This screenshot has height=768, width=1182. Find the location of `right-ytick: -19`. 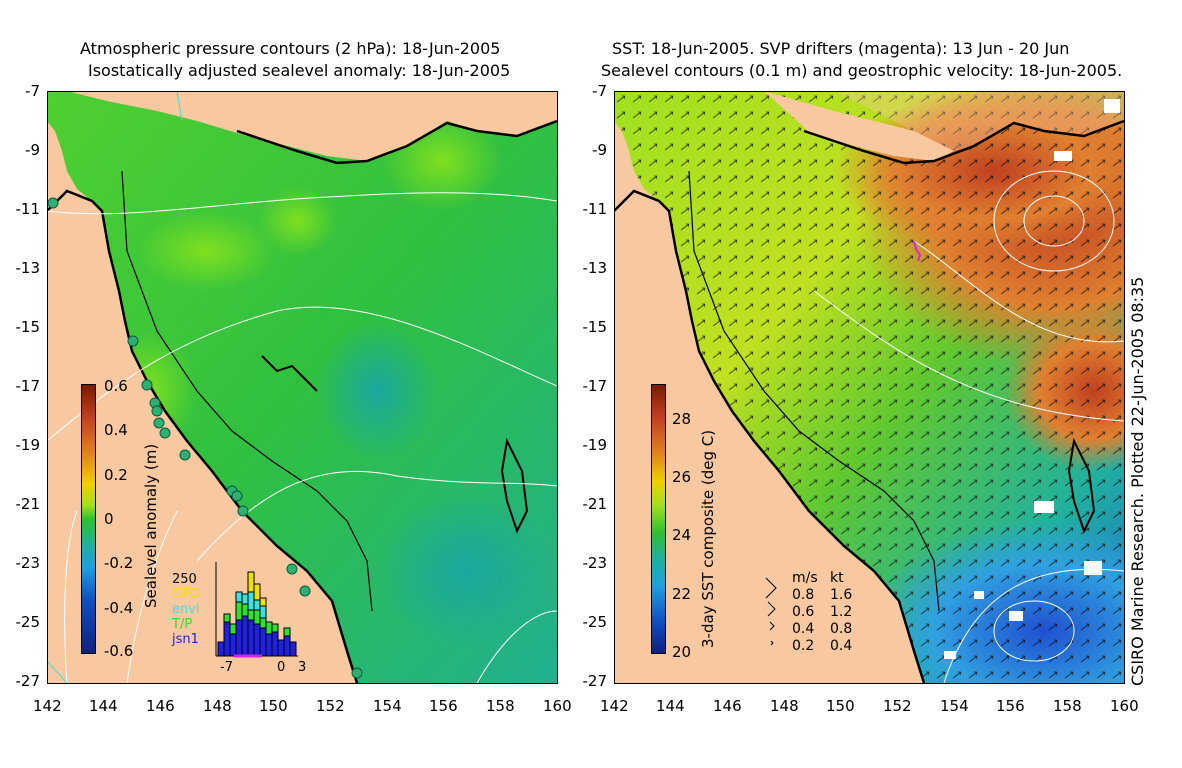

right-ytick: -19 is located at coordinates (595, 445).